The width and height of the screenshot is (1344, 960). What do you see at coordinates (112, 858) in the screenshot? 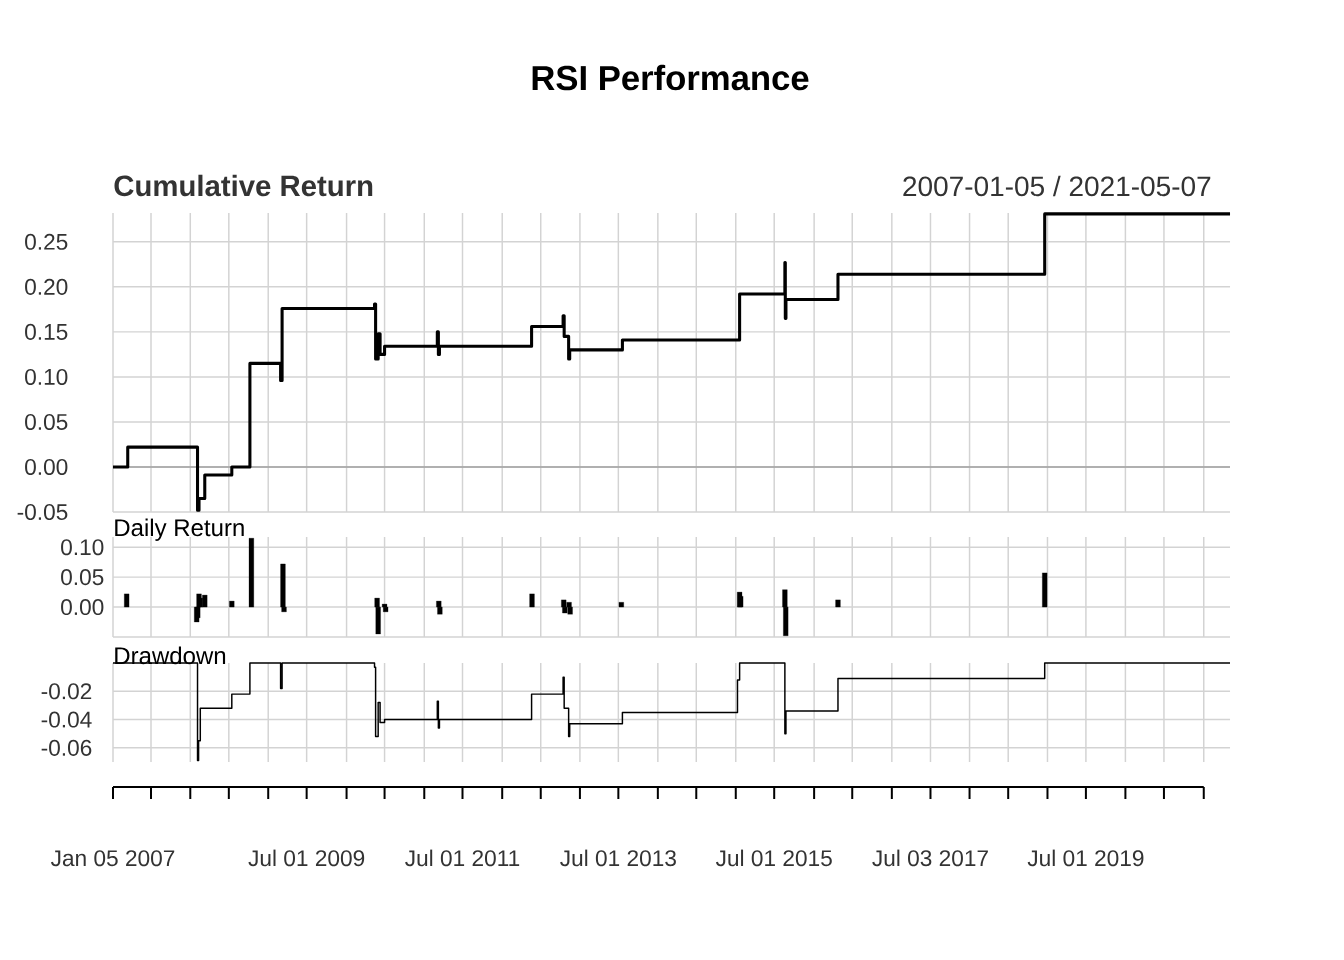
I see `x-tick-label: Jan 05 2007` at bounding box center [112, 858].